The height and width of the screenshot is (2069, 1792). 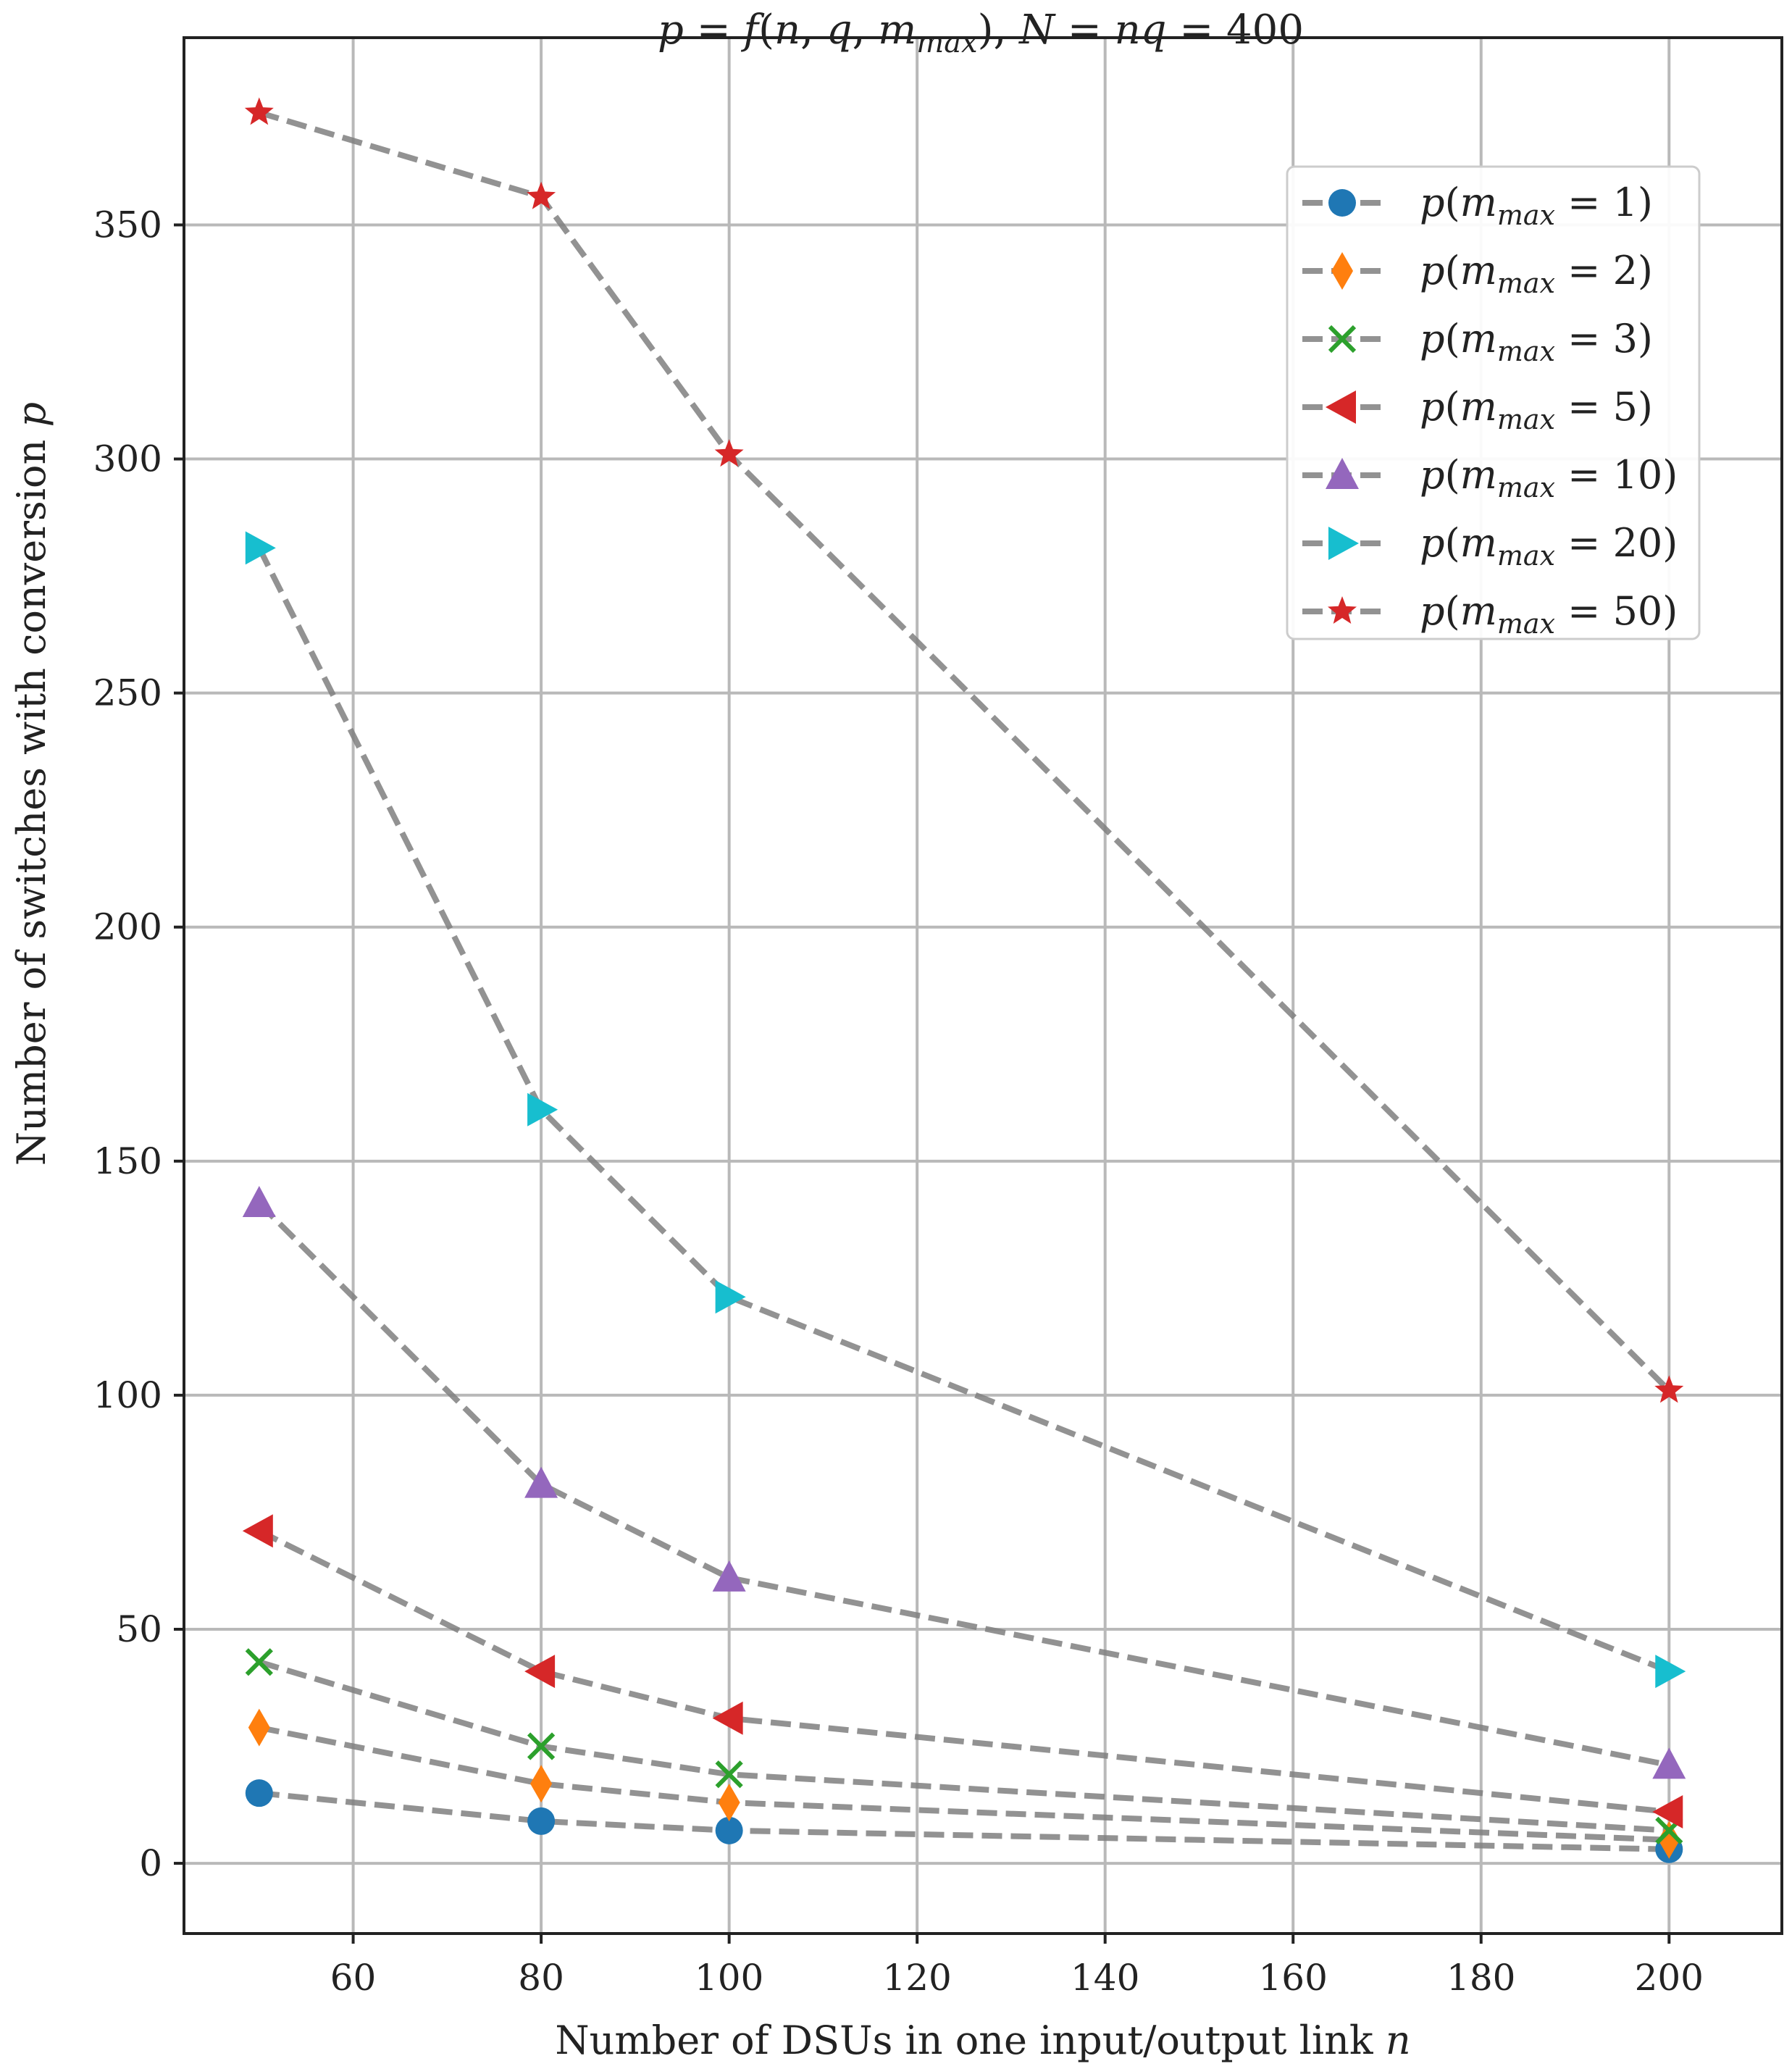 I want to click on x-tick-label-100: 100, so click(x=729, y=1978).